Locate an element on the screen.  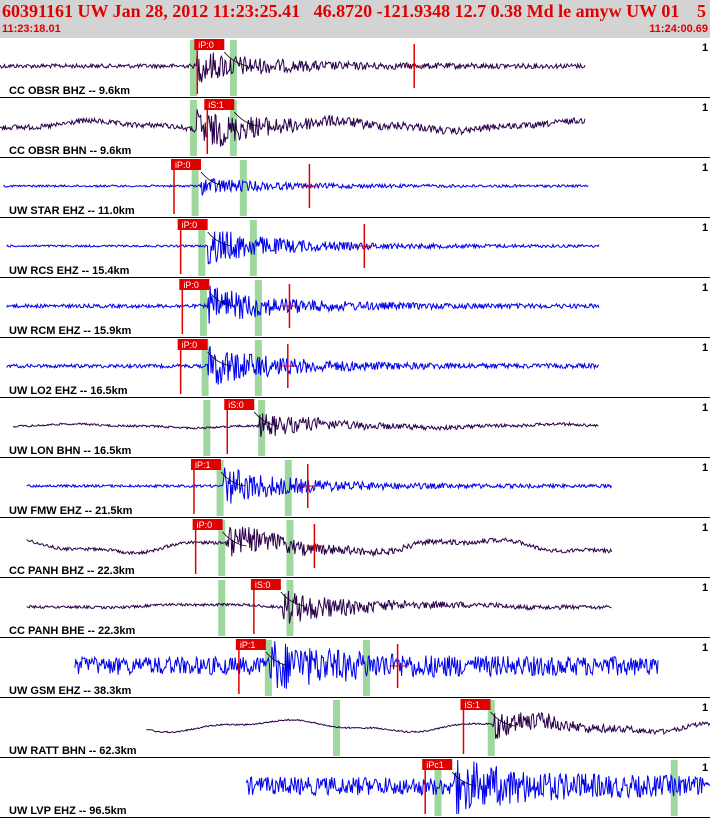
station-label: CC PANH BHE -- 22.3km is located at coordinates (72, 631).